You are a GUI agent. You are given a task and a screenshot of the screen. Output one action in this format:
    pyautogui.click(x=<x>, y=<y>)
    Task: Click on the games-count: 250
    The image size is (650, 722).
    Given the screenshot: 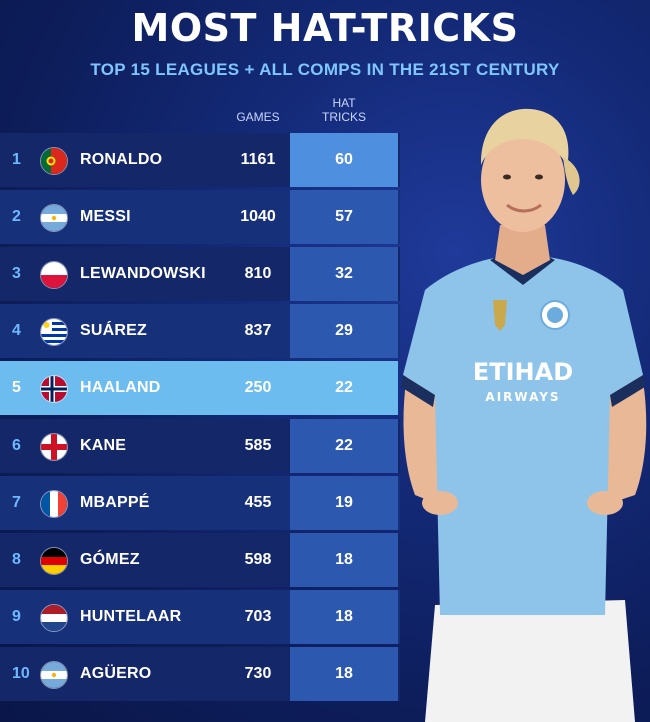 What is the action you would take?
    pyautogui.click(x=258, y=387)
    